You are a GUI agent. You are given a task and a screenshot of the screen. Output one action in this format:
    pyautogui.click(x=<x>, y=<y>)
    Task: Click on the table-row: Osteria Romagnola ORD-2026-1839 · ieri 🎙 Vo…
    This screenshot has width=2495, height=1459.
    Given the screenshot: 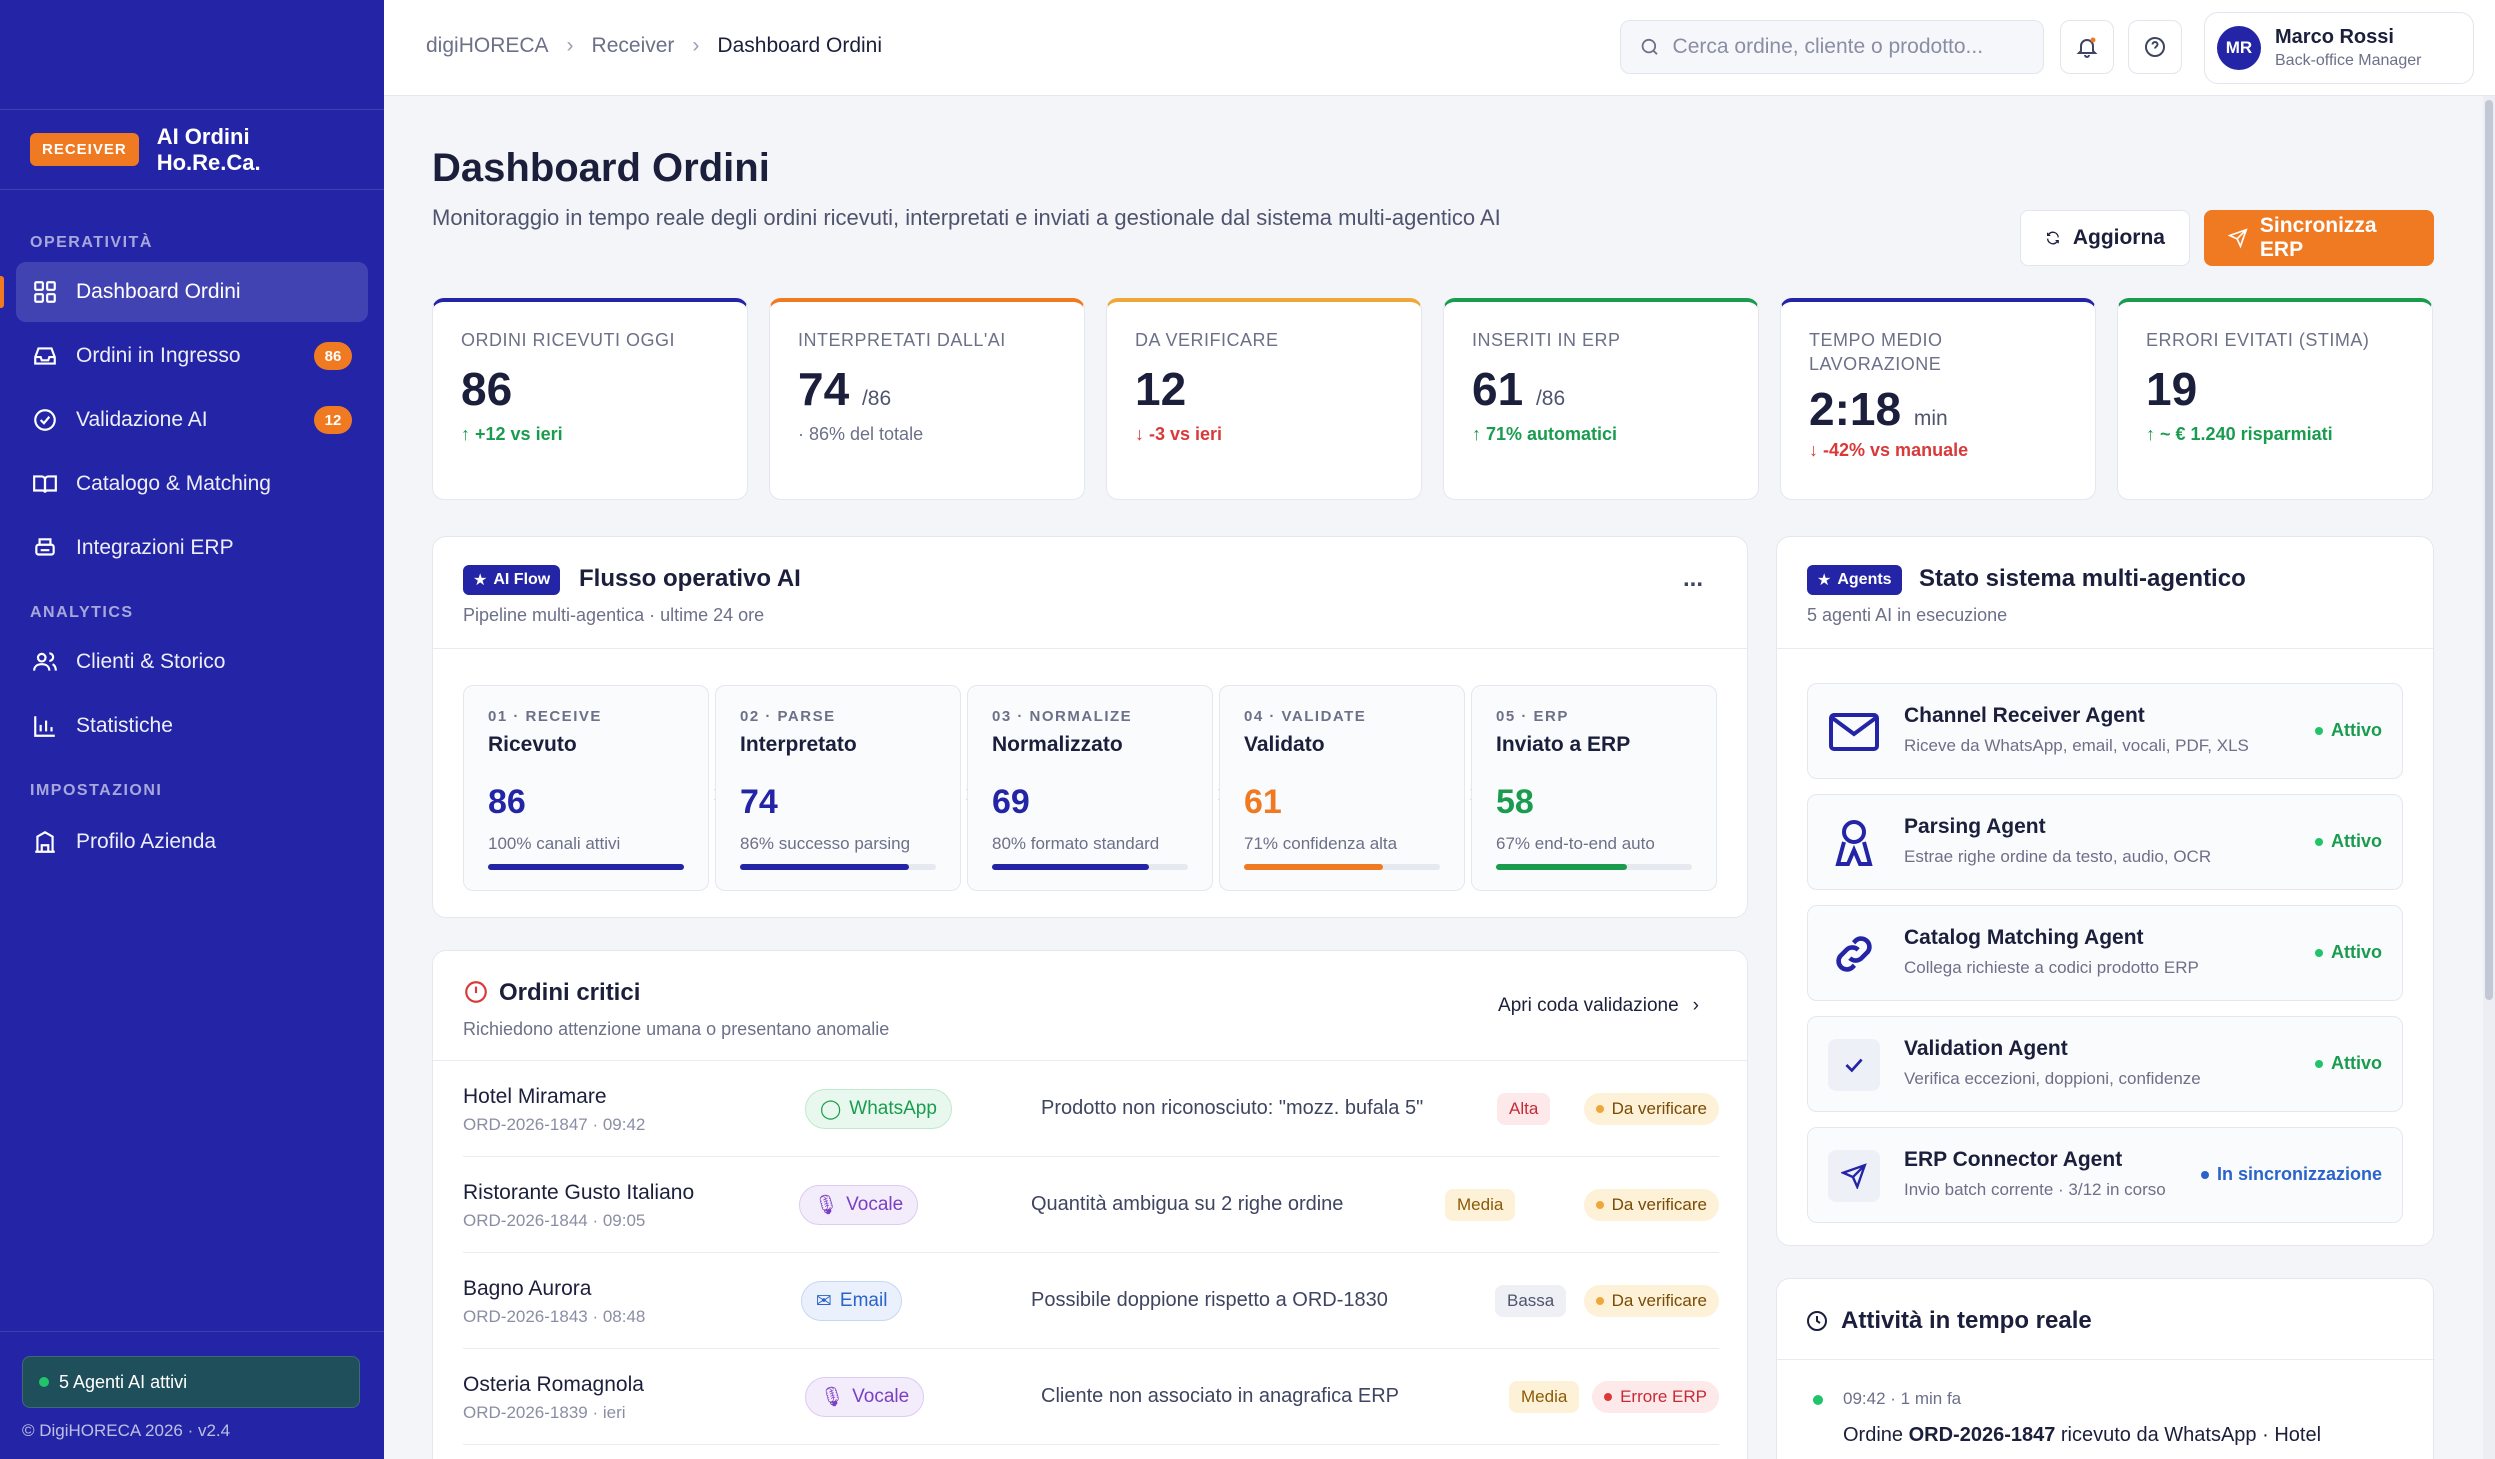 What is the action you would take?
    pyautogui.click(x=1091, y=1397)
    